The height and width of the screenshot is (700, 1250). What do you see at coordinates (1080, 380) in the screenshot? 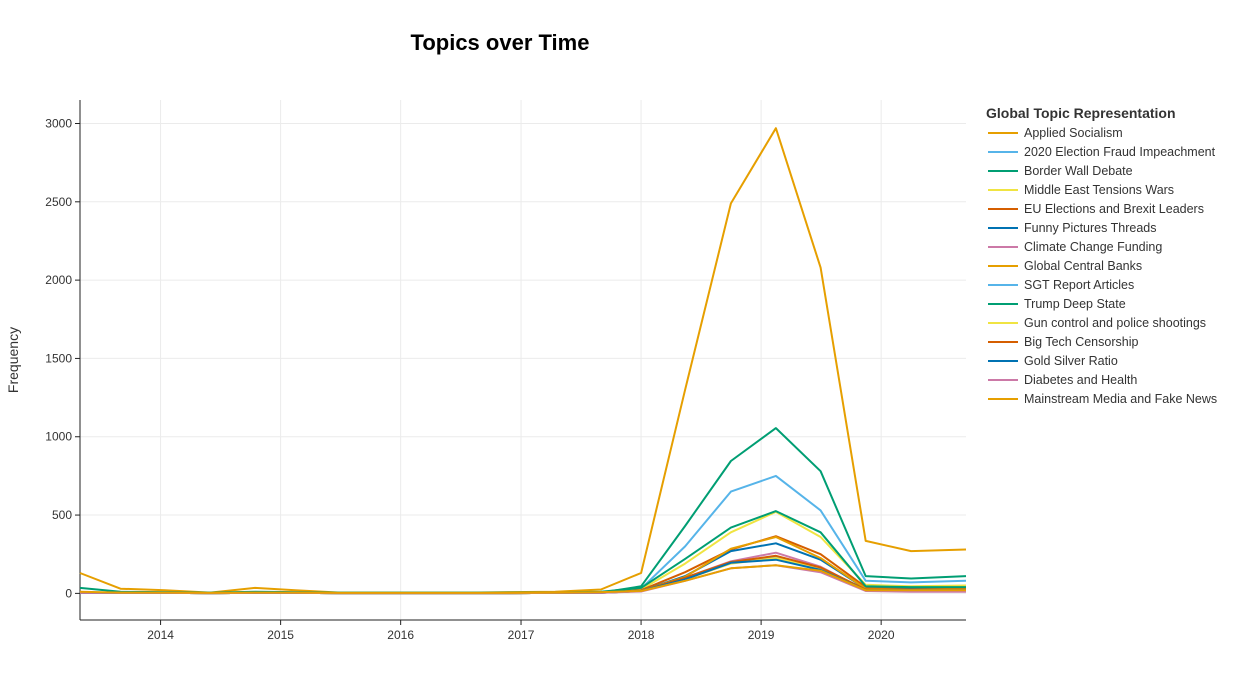
I see `legend-label: Diabetes and Health` at bounding box center [1080, 380].